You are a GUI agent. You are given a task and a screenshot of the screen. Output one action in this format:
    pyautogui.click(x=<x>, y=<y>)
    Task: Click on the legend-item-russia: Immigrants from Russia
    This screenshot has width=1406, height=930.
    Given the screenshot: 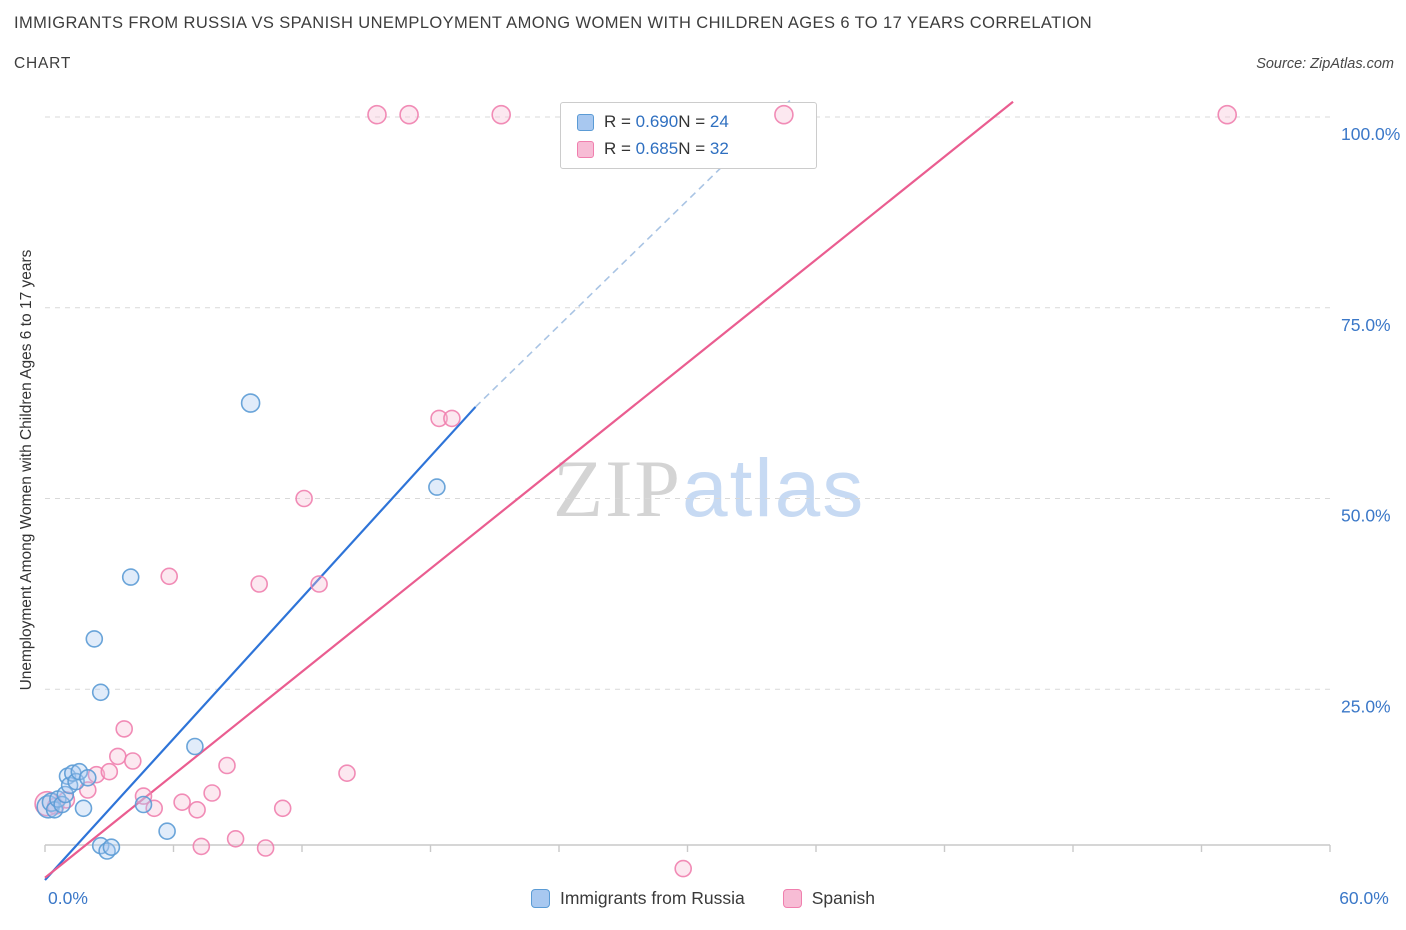 What is the action you would take?
    pyautogui.click(x=637, y=898)
    